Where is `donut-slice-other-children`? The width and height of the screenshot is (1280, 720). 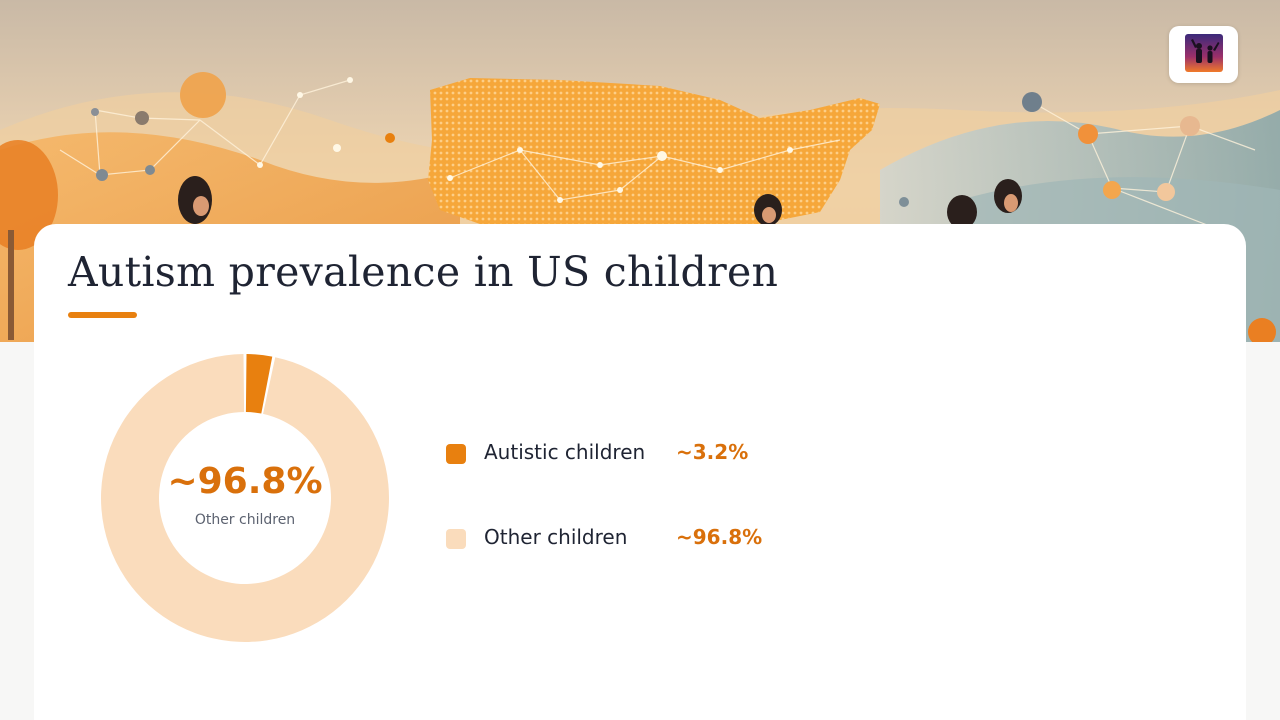
donut-slice-other-children is located at coordinates (244, 498).